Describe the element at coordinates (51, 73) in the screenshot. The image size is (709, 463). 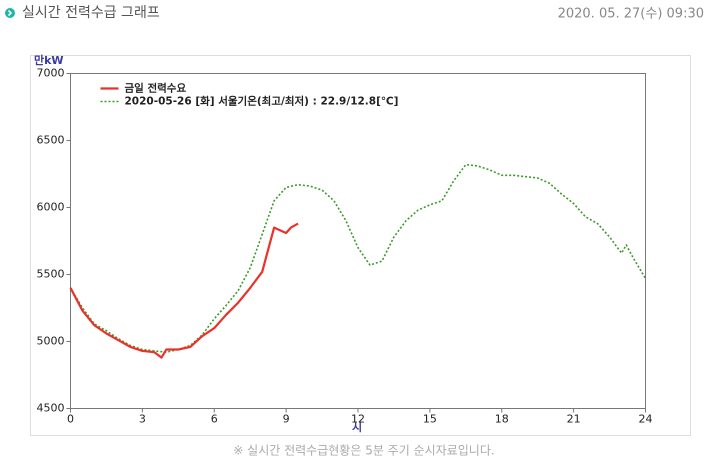
I see `y-tick-label: 7000` at that location.